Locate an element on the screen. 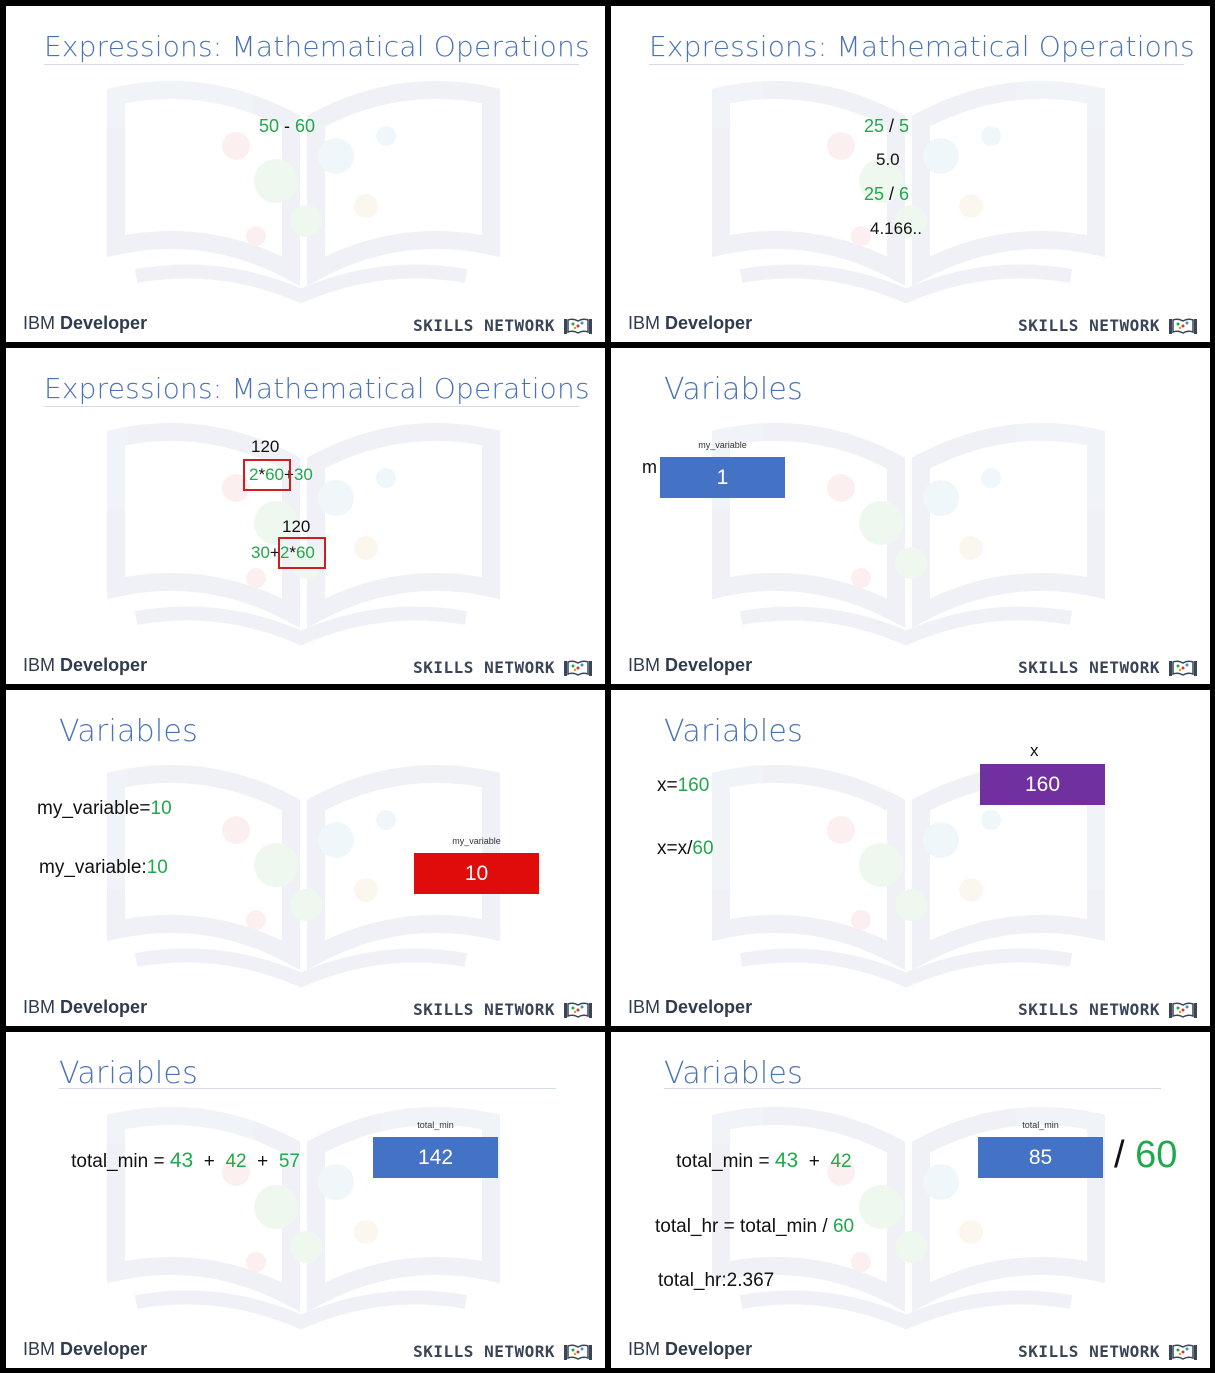 This screenshot has height=1373, width=1215. assignment-line: my_variable=10 is located at coordinates (104, 809).